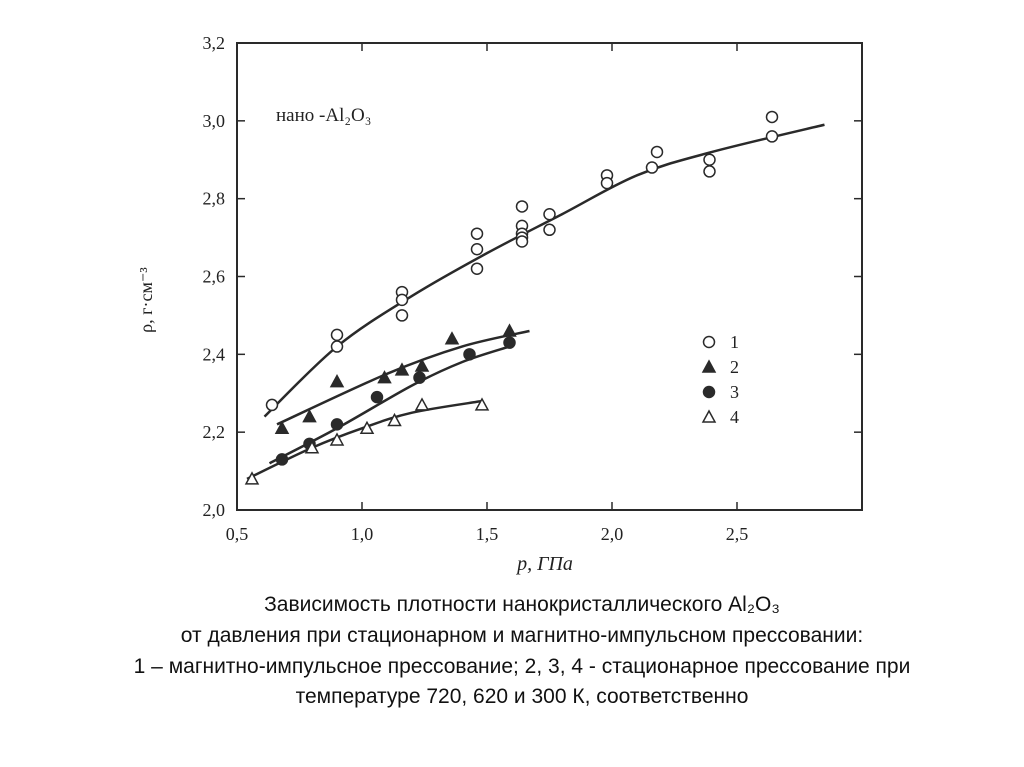 The height and width of the screenshot is (767, 1024). I want to click on annotation: нано -Al₂O₃, so click(323, 115).